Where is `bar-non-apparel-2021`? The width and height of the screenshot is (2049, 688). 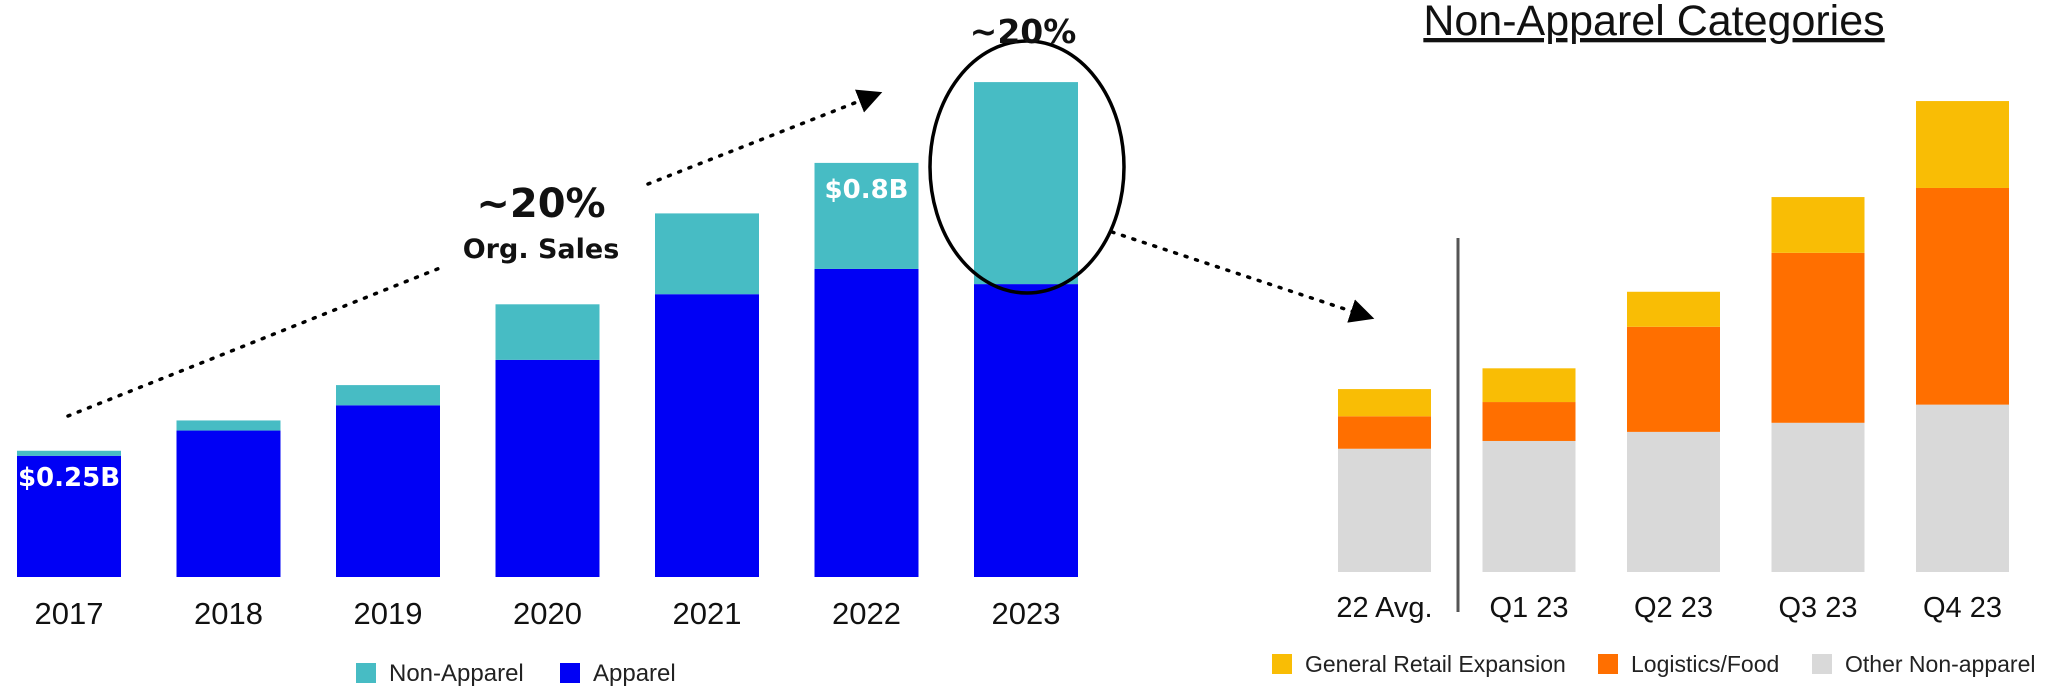 bar-non-apparel-2021 is located at coordinates (707, 254).